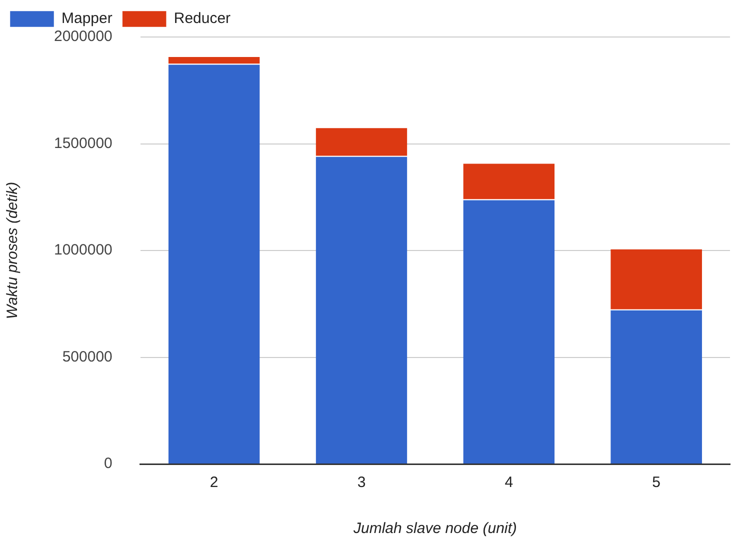 The width and height of the screenshot is (734, 542). Describe the element at coordinates (87, 19) in the screenshot. I see `legend-label: Mapper` at that location.